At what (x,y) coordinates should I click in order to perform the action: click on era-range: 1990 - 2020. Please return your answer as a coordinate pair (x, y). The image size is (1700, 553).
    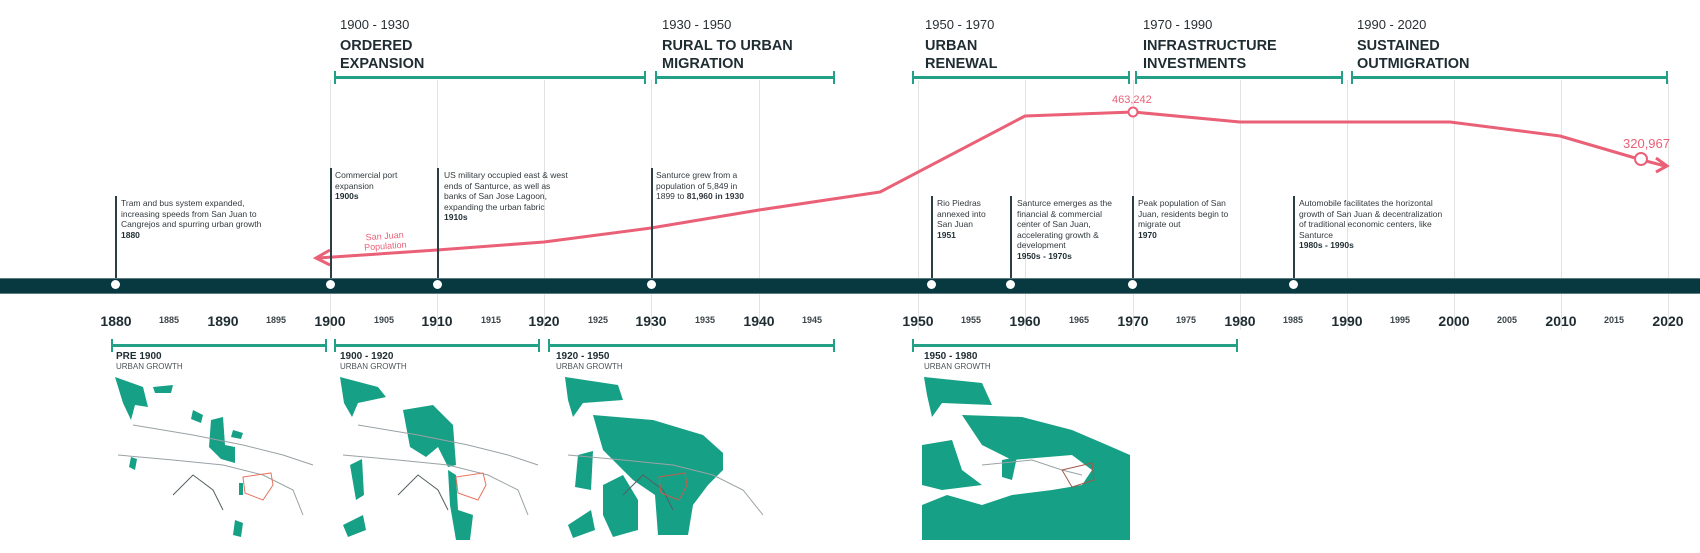
    Looking at the image, I should click on (1392, 24).